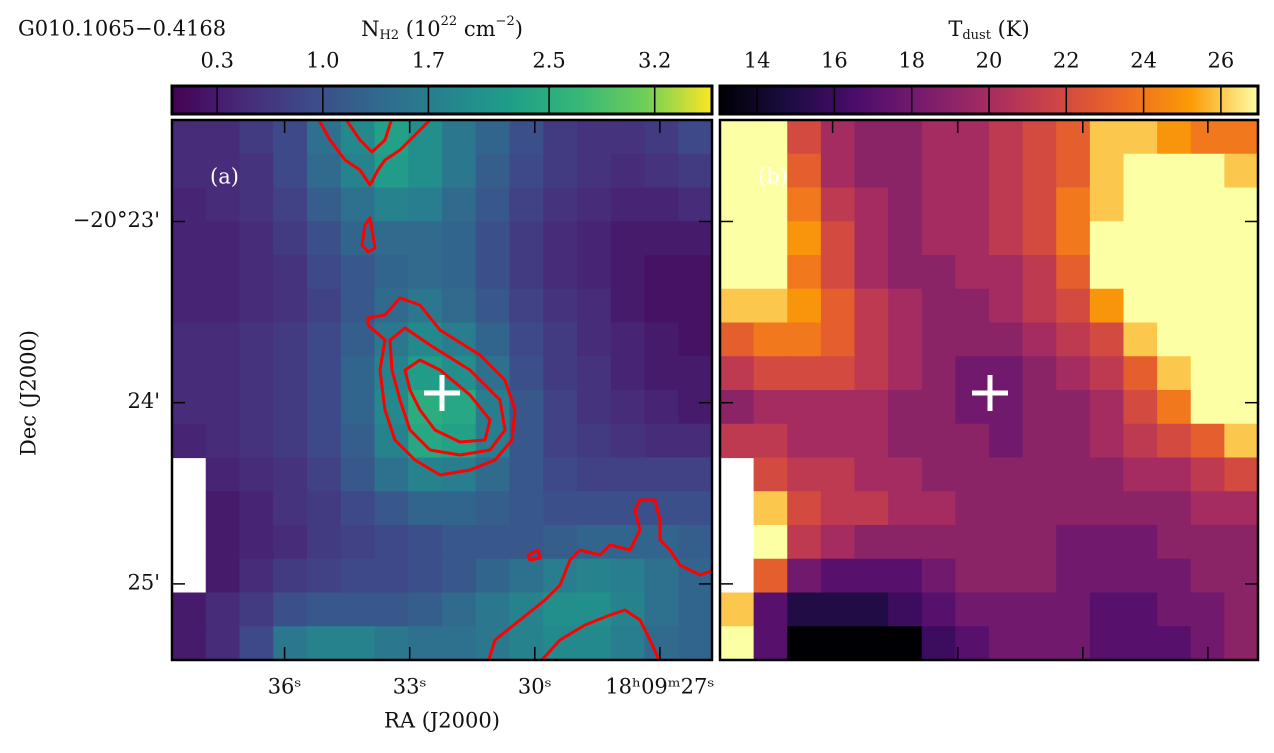 The image size is (1274, 753). What do you see at coordinates (659, 687) in the screenshot?
I see `x-tick-label: 18ʰ09ᵐ27ˢ` at bounding box center [659, 687].